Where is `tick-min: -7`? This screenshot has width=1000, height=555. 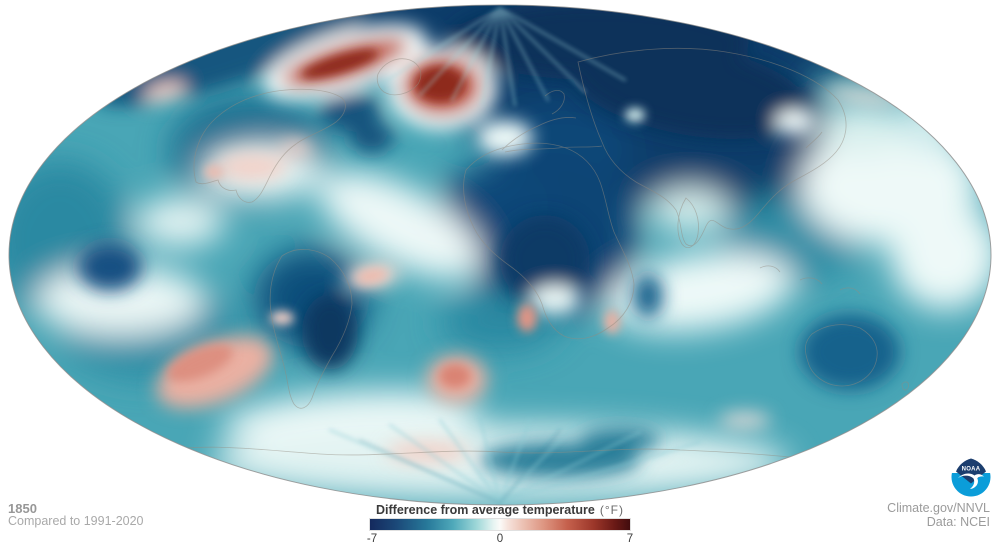 tick-min: -7 is located at coordinates (372, 539).